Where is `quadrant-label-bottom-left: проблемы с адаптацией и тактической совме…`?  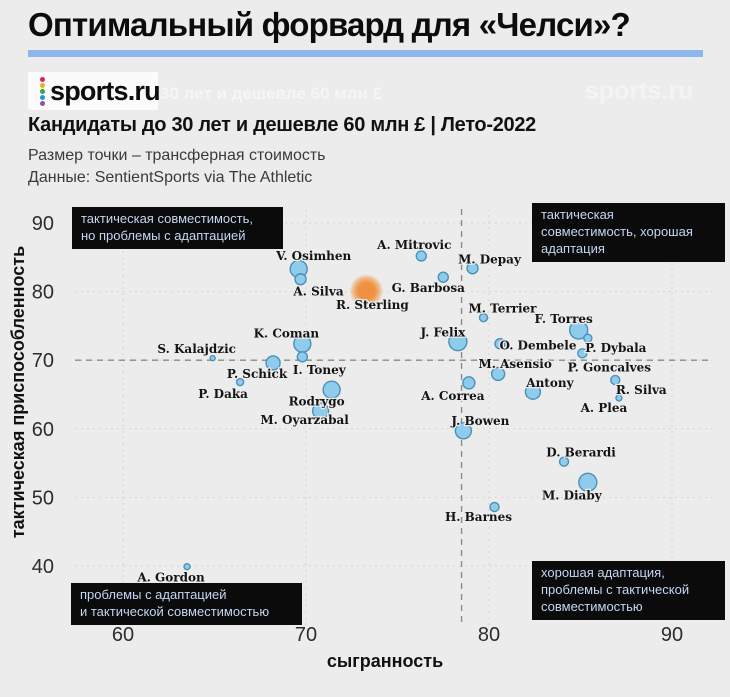 quadrant-label-bottom-left: проблемы с адаптацией и тактической совме… is located at coordinates (186, 604).